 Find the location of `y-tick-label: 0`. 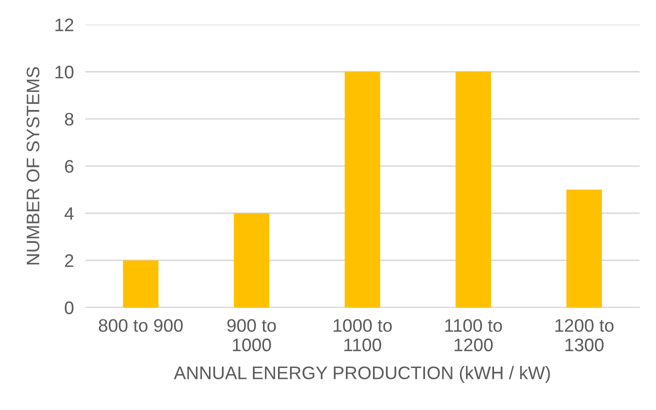

y-tick-label: 0 is located at coordinates (69, 307).